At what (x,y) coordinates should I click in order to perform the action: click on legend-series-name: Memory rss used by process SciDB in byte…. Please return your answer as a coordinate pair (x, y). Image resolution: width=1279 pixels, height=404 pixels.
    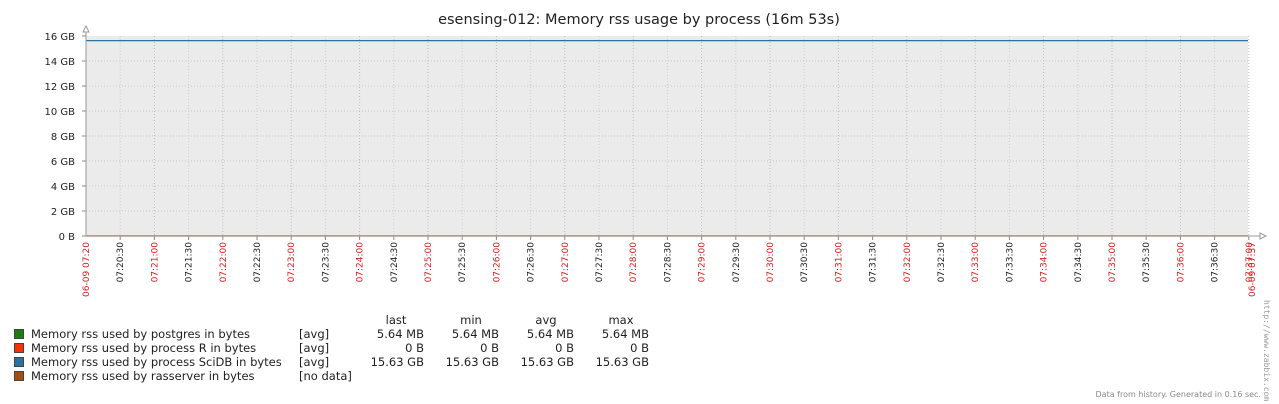
    Looking at the image, I should click on (156, 362).